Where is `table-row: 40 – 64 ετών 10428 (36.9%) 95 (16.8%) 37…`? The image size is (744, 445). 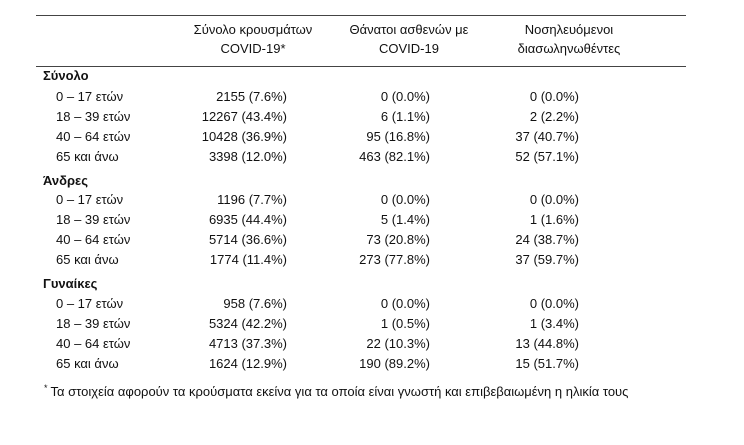 table-row: 40 – 64 ετών 10428 (36.9%) 95 (16.8%) 37… is located at coordinates (372, 136).